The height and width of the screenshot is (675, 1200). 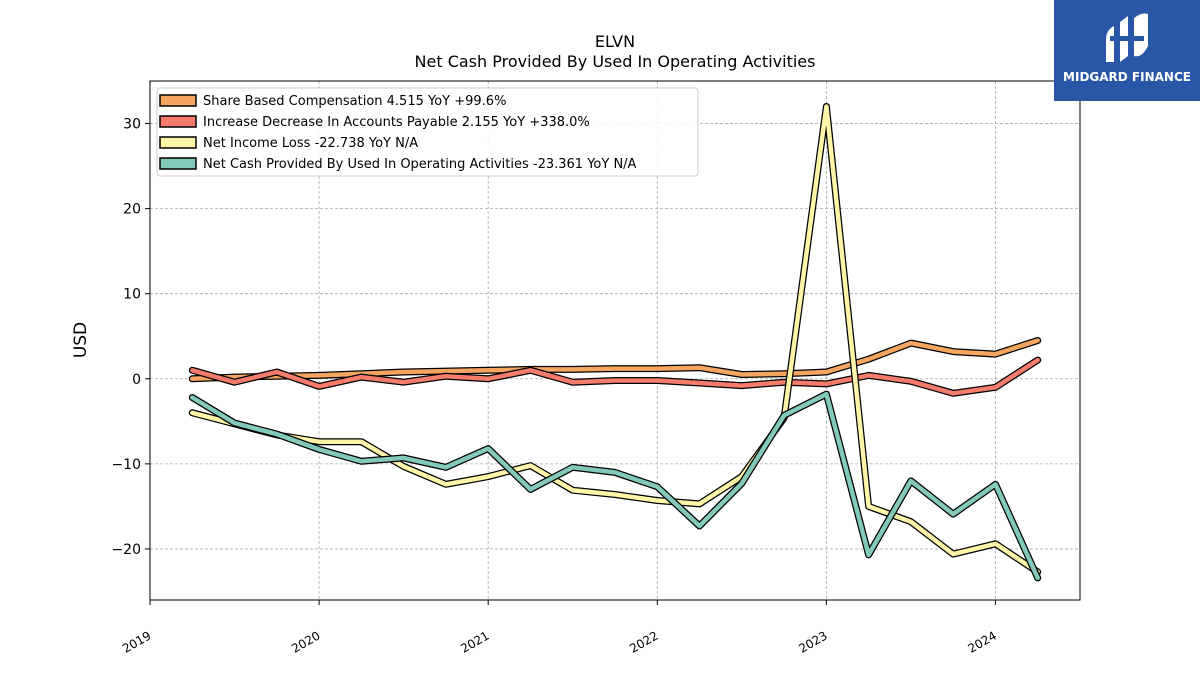 I want to click on logo-text: MIDGARD FINANCE, so click(x=1127, y=77).